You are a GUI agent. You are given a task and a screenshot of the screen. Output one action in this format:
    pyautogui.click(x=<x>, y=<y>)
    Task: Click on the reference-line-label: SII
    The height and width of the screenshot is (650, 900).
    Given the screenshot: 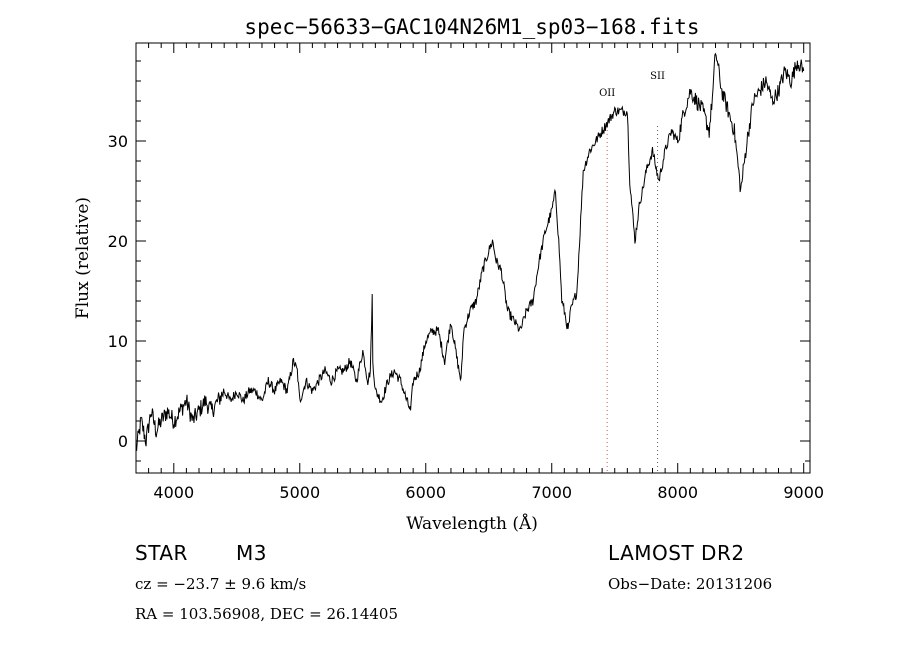 What is the action you would take?
    pyautogui.click(x=657, y=76)
    